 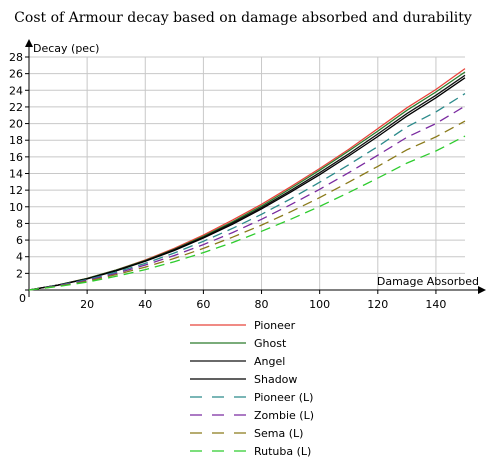 I want to click on x-tick-label: 120, so click(x=377, y=304).